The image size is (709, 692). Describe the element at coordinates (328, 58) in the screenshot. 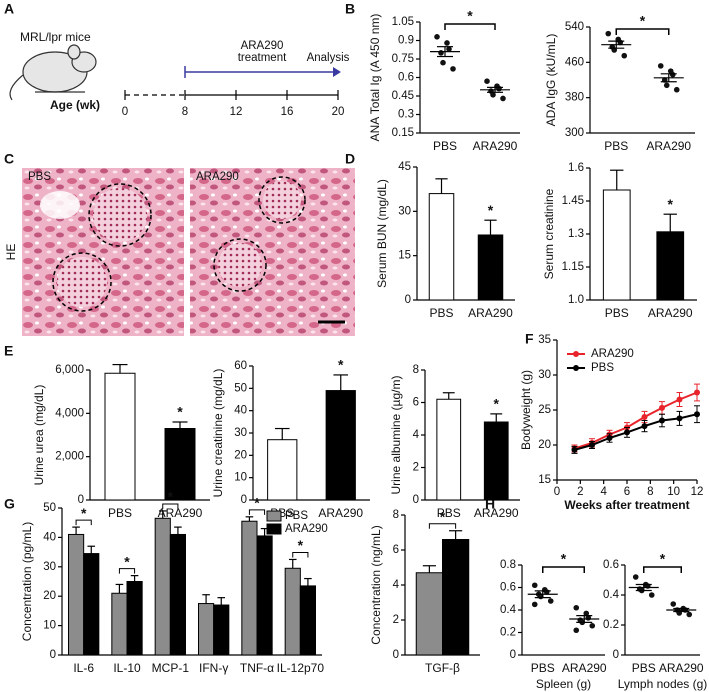

I see `analysis-label: Analysis` at that location.